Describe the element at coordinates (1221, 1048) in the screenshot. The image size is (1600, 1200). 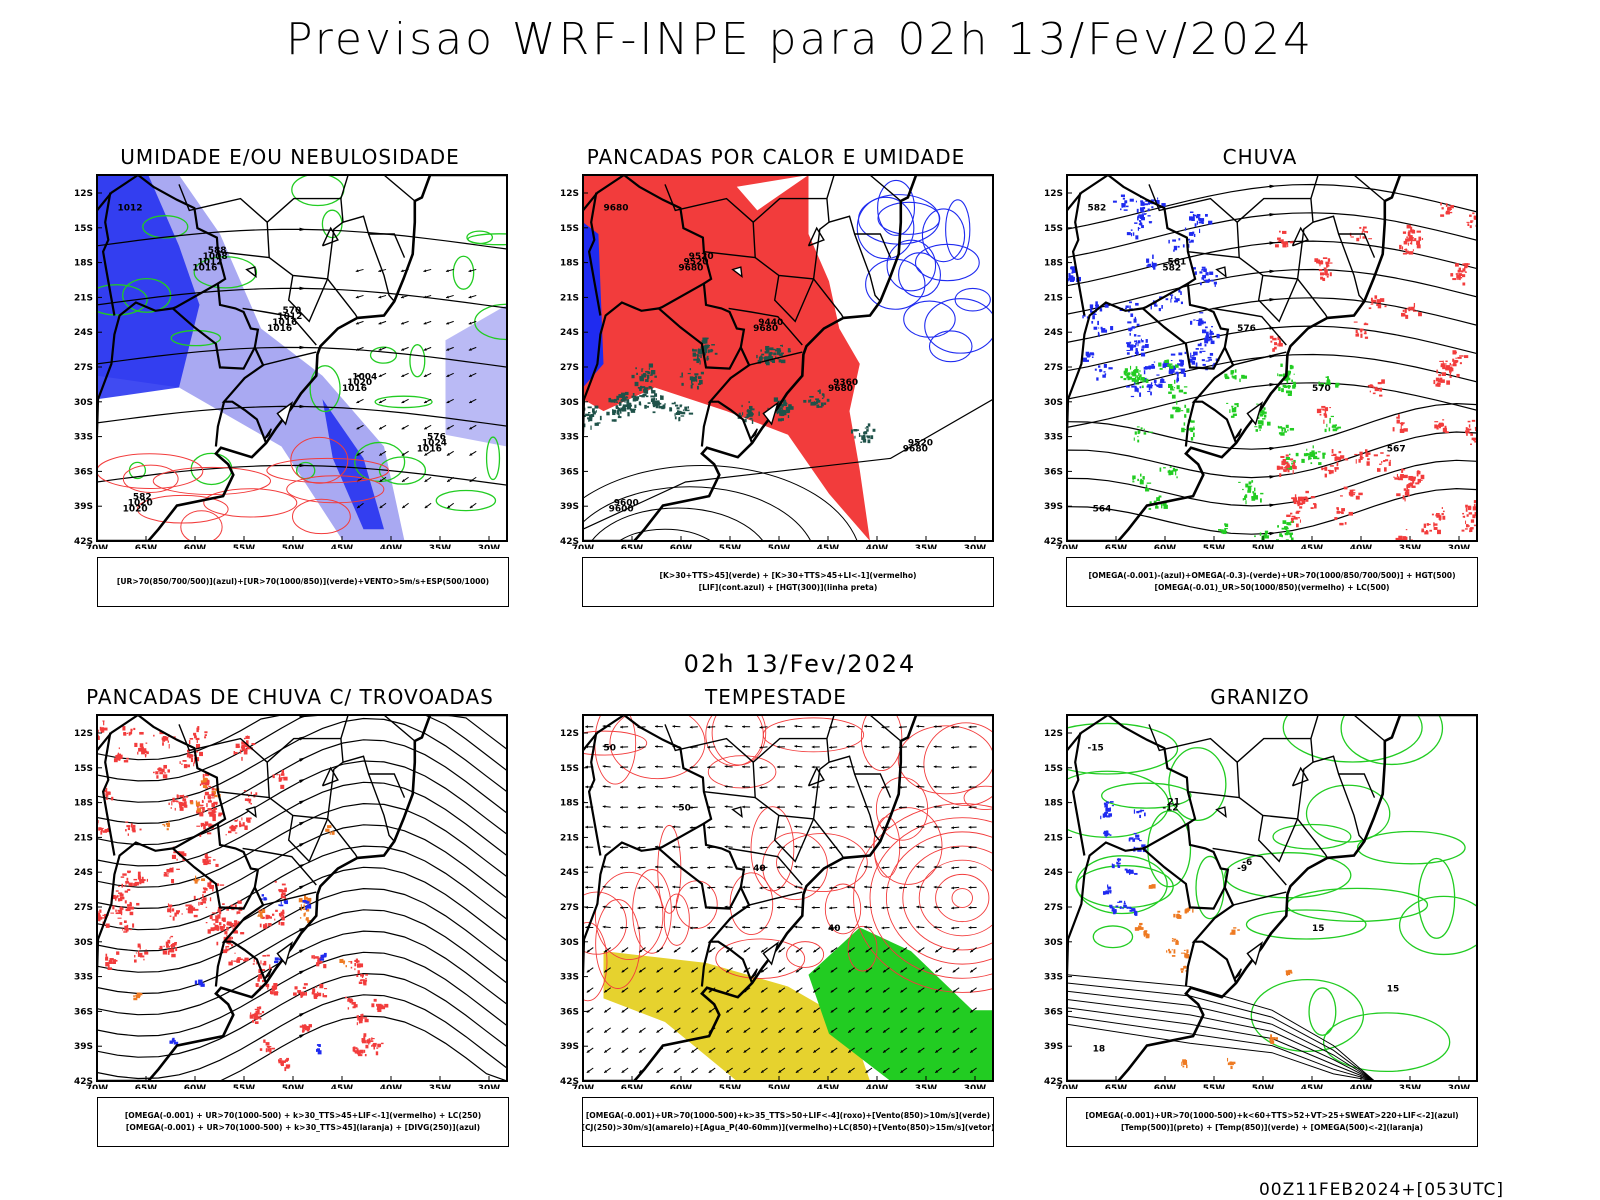
I see `temp500-contour` at that location.